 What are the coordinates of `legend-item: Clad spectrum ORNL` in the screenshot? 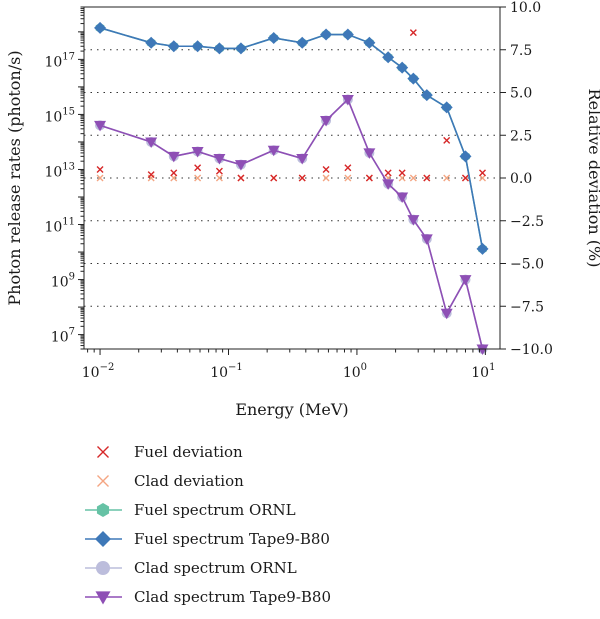 It's located at (191, 568).